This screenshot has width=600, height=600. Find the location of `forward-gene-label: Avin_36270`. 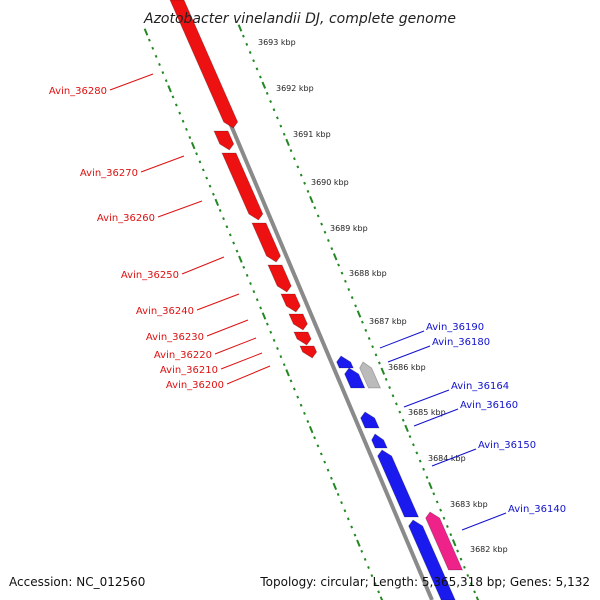

forward-gene-label: Avin_36270 is located at coordinates (109, 173).